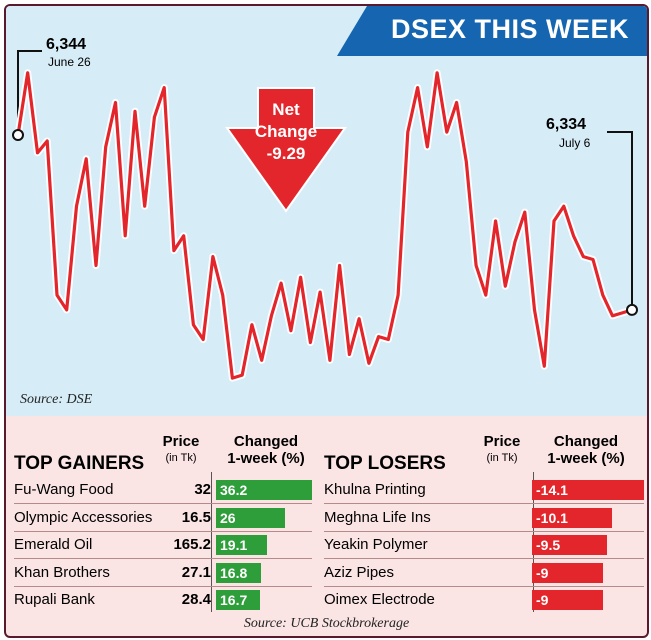 Image resolution: width=651 pixels, height=640 pixels. What do you see at coordinates (586, 458) in the screenshot?
I see `losers-change-sub: 1-week (%)` at bounding box center [586, 458].